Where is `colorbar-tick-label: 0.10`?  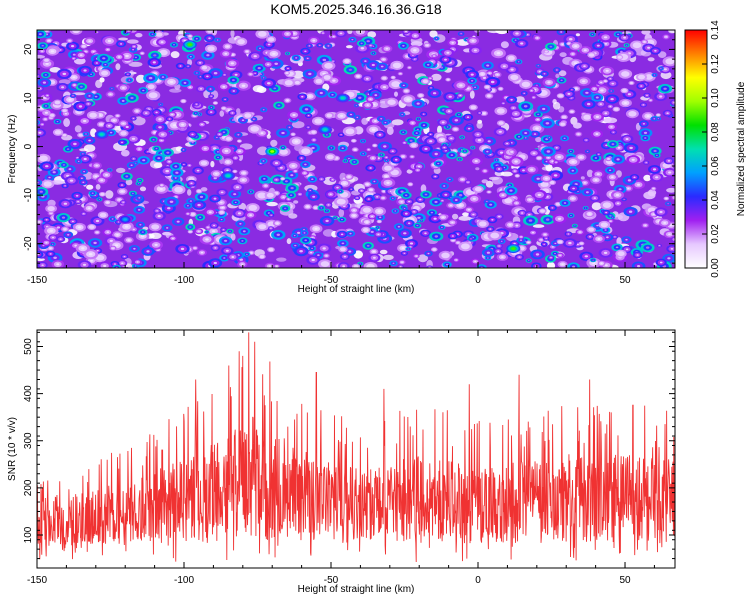
colorbar-tick-label: 0.10 is located at coordinates (715, 98).